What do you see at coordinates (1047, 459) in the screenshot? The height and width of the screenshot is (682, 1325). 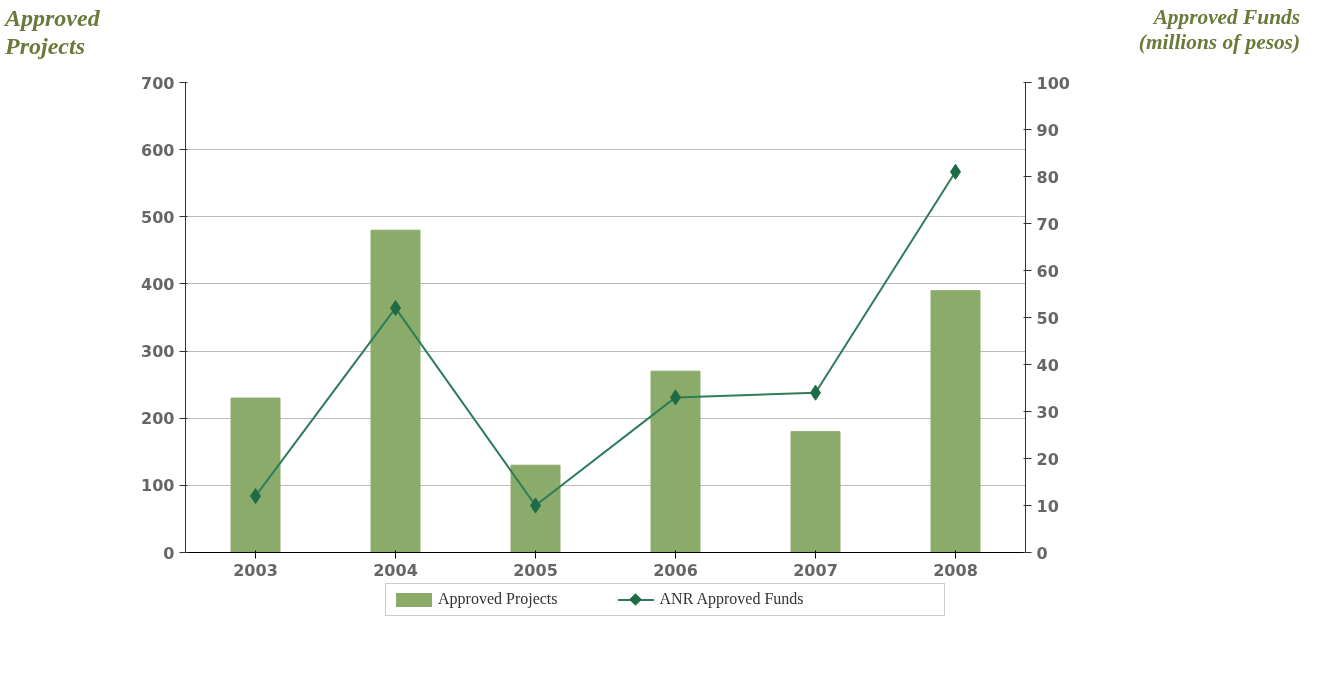 I see `y2-tick-label: 20` at bounding box center [1047, 459].